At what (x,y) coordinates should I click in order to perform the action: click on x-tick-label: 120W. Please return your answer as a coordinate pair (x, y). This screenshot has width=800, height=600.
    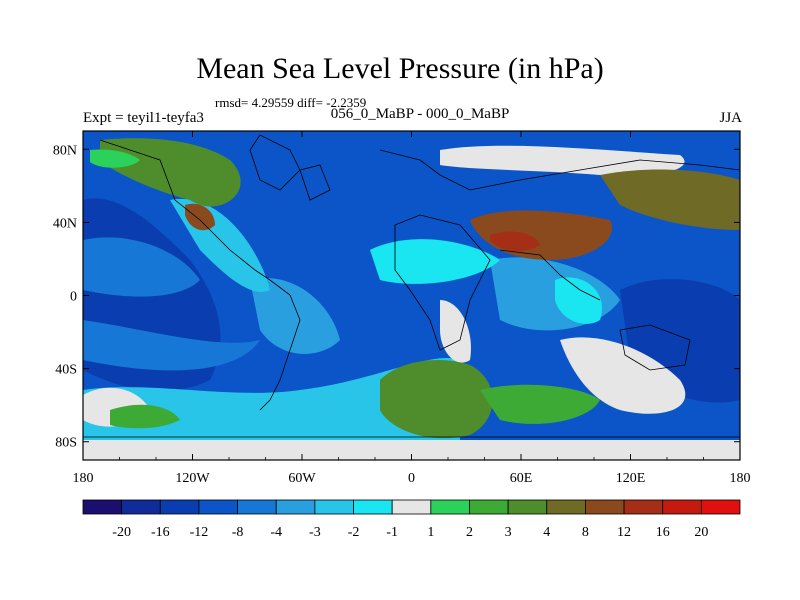
    Looking at the image, I should click on (192, 478).